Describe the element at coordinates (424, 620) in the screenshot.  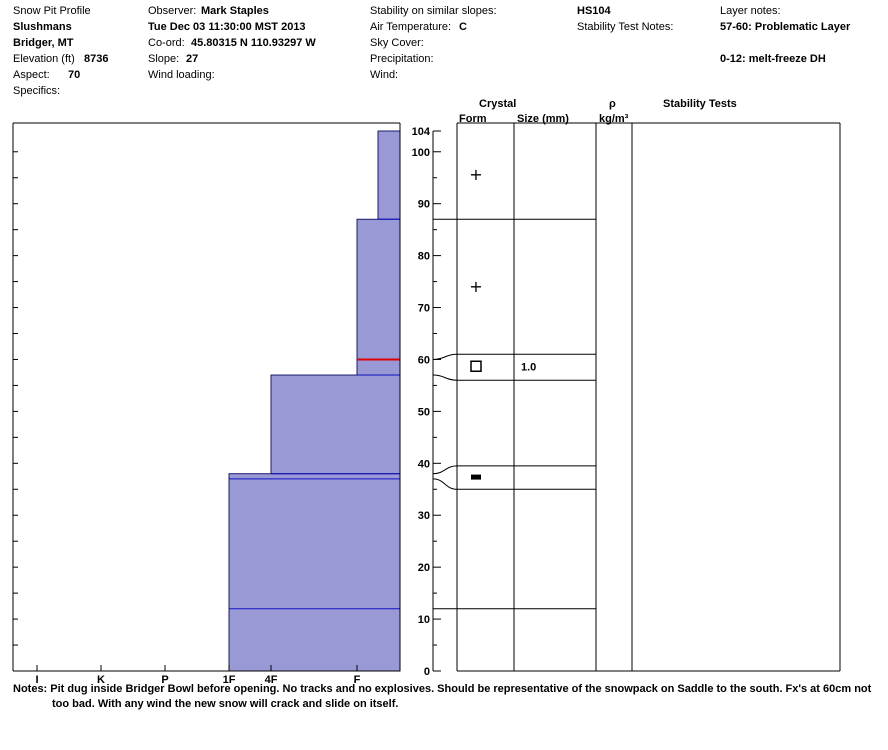
I see `depth-tick-label: 10` at that location.